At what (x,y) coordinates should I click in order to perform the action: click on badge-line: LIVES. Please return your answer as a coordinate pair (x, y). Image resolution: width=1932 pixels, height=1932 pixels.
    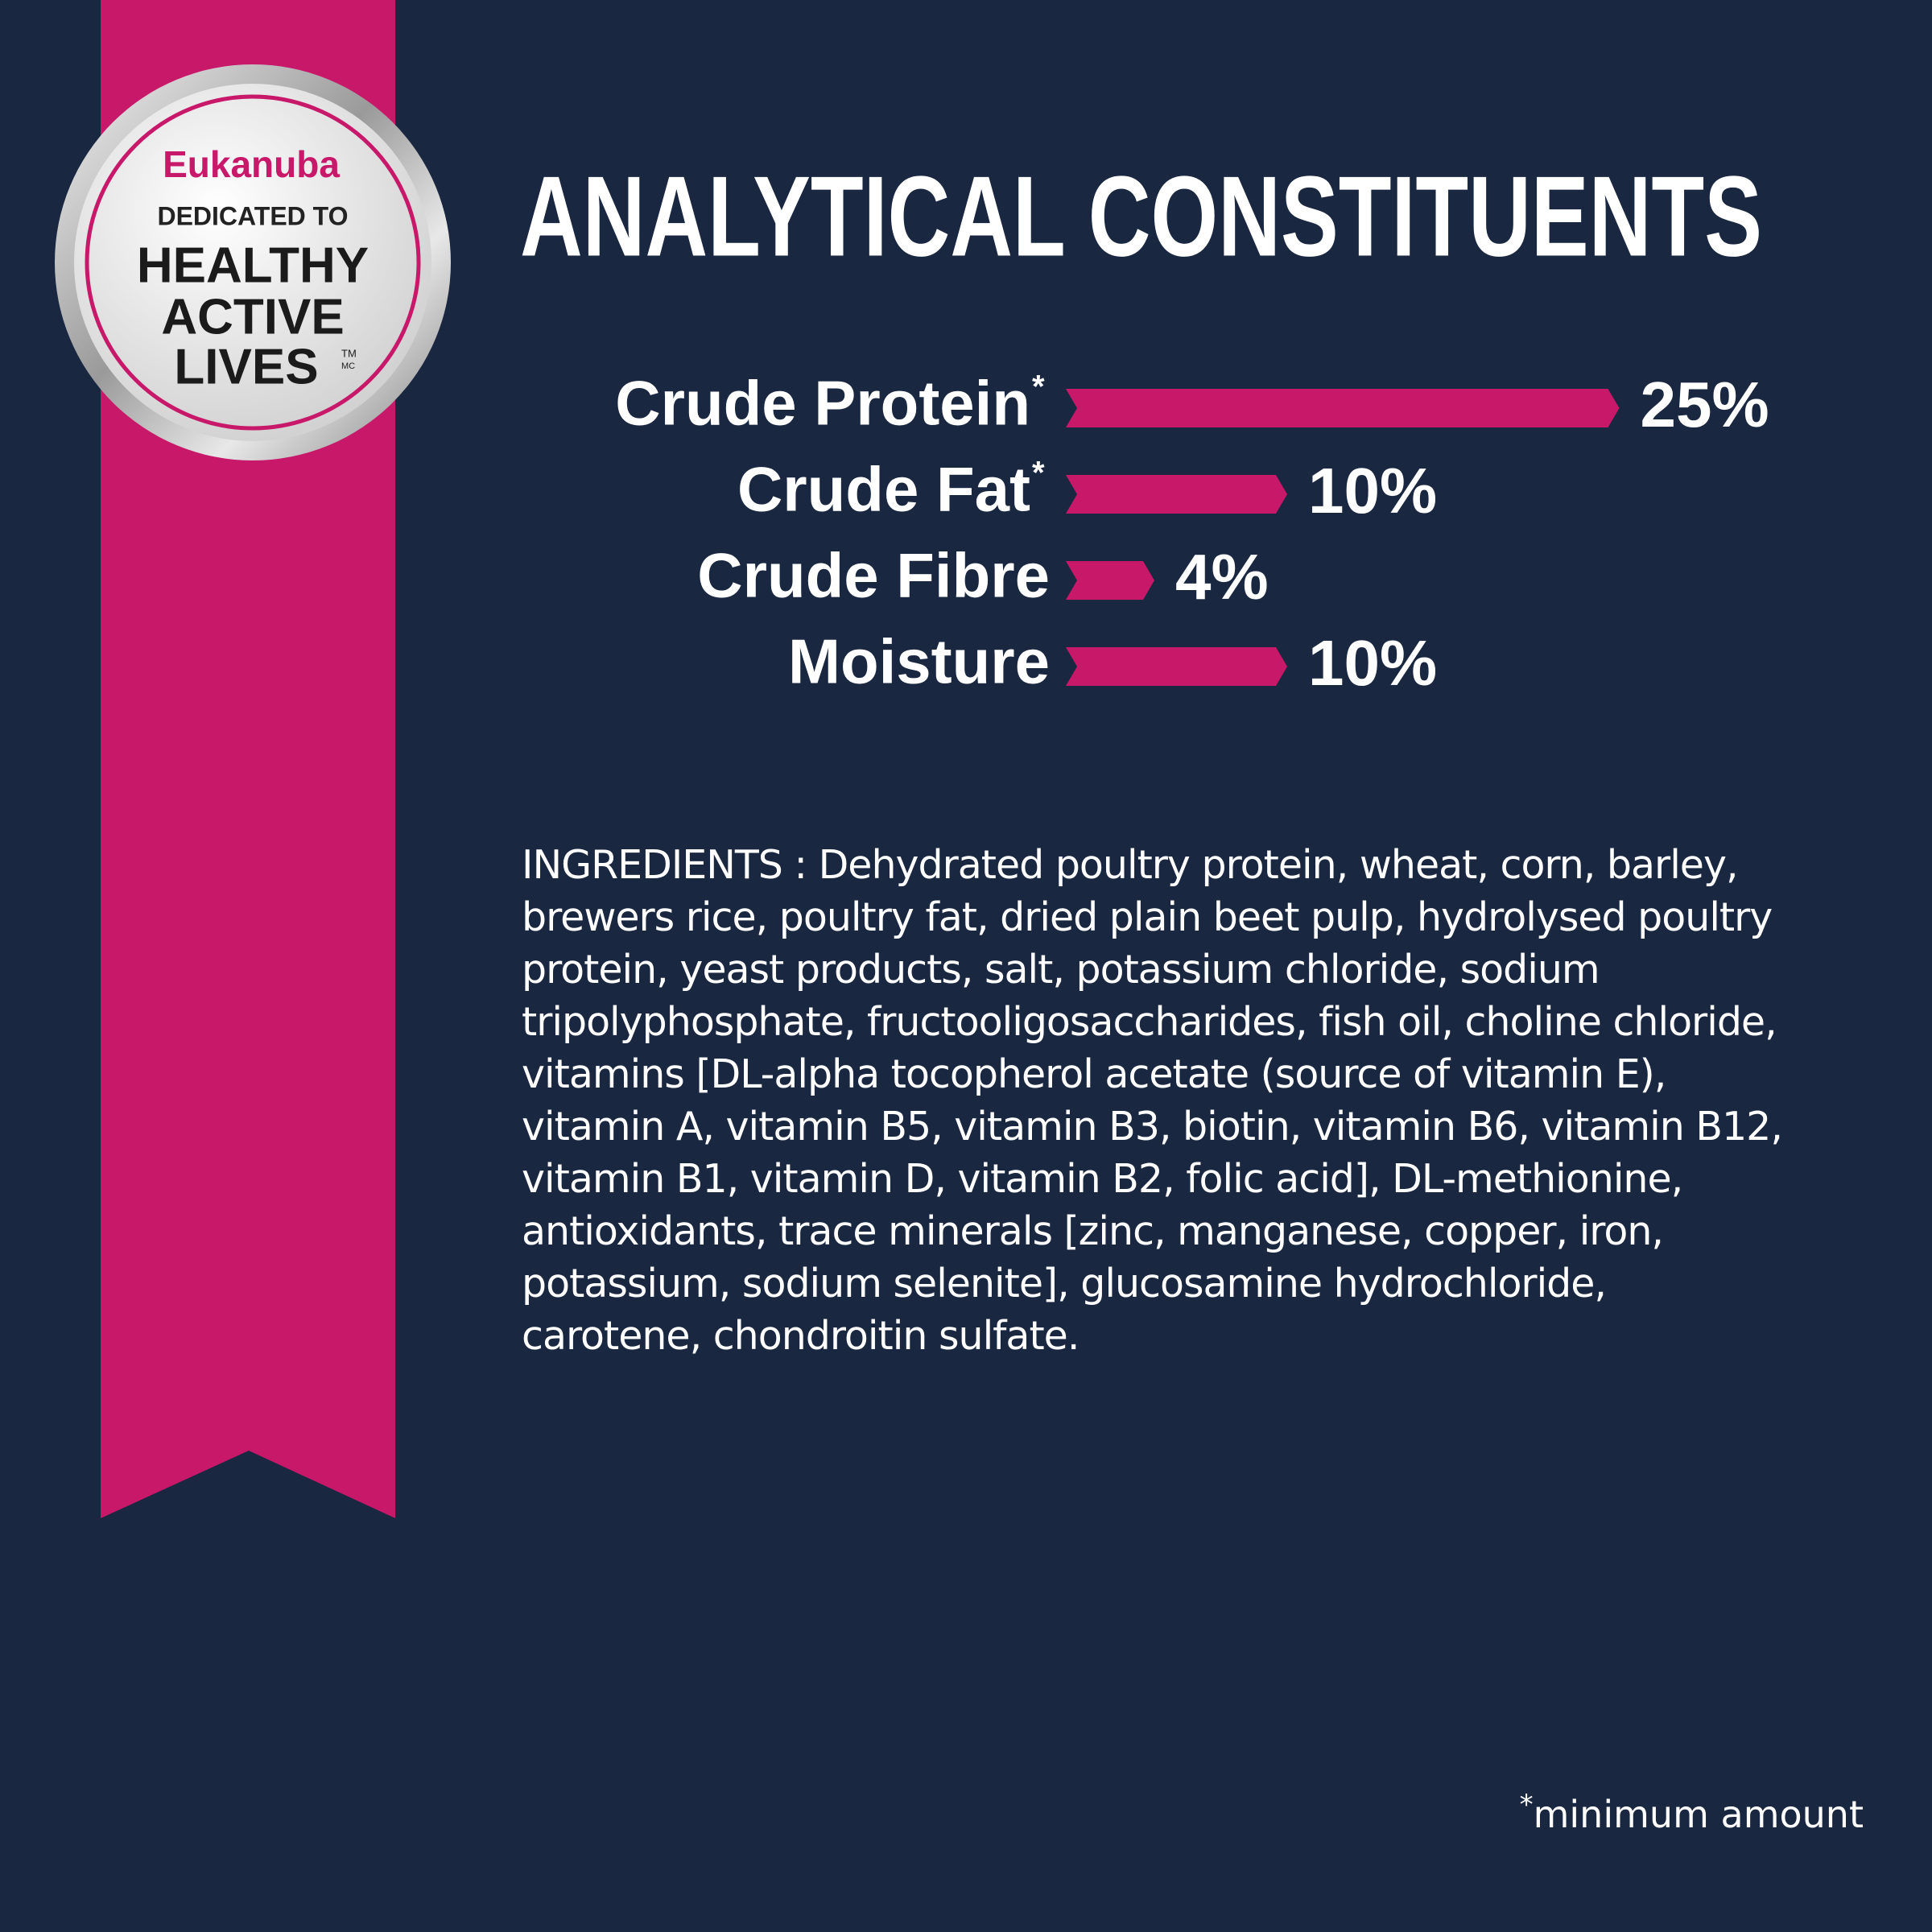
    Looking at the image, I should click on (246, 366).